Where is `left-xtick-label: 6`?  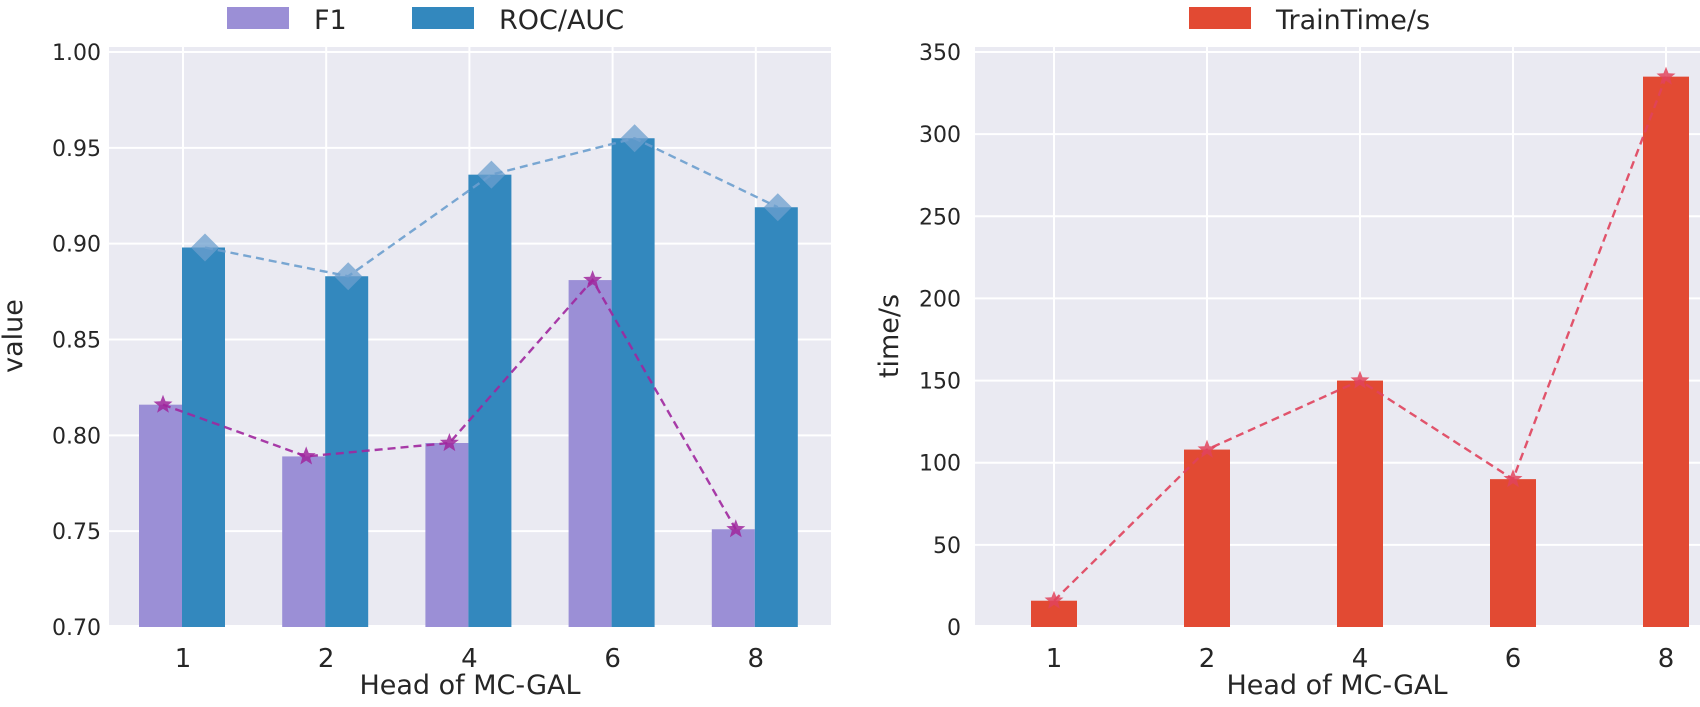 left-xtick-label: 6 is located at coordinates (612, 659).